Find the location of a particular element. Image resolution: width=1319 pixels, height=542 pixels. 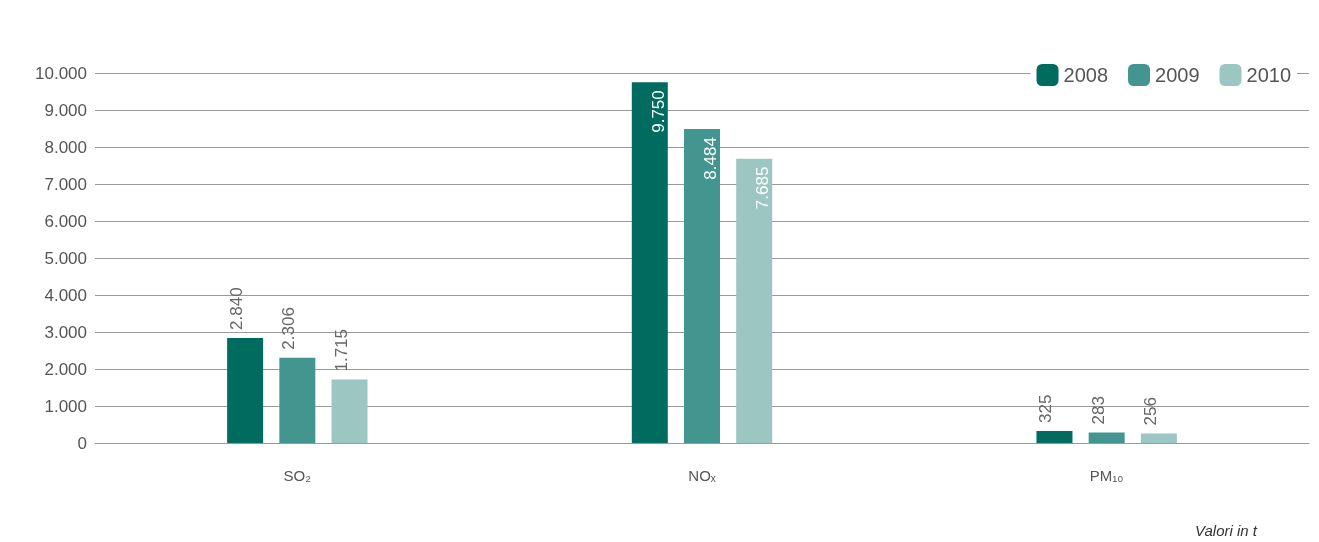

y-tick-label: 5.000 is located at coordinates (65, 258).